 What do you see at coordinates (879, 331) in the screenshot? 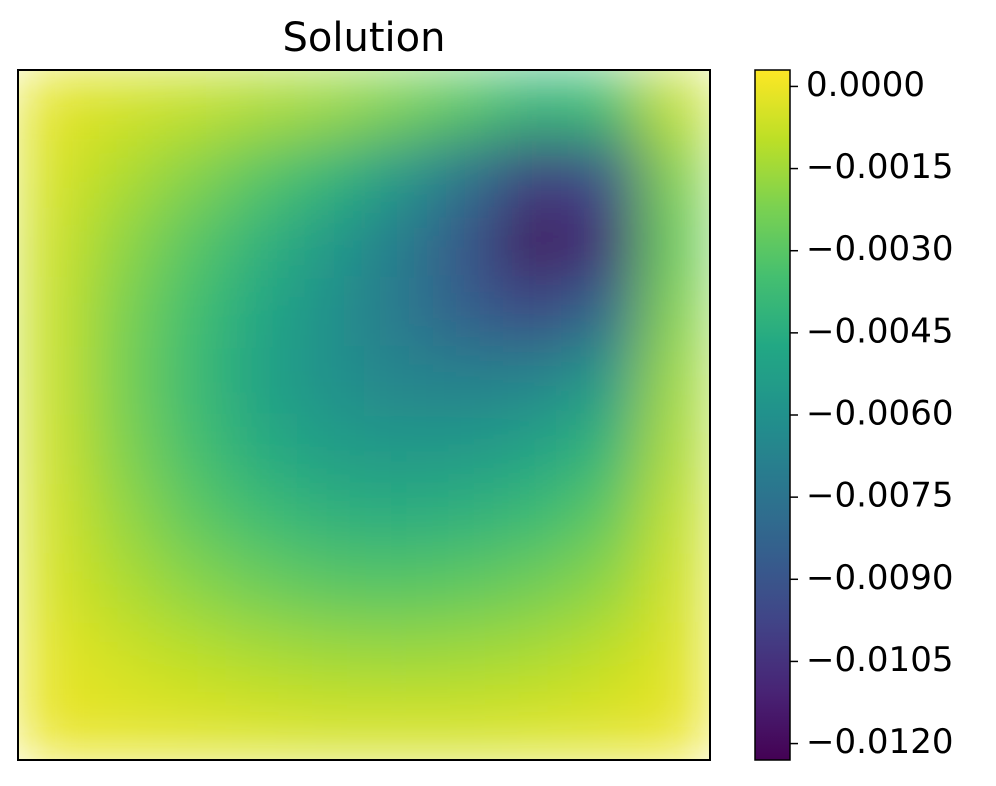
I see `colorbar-tick-label: −0.0045` at bounding box center [879, 331].